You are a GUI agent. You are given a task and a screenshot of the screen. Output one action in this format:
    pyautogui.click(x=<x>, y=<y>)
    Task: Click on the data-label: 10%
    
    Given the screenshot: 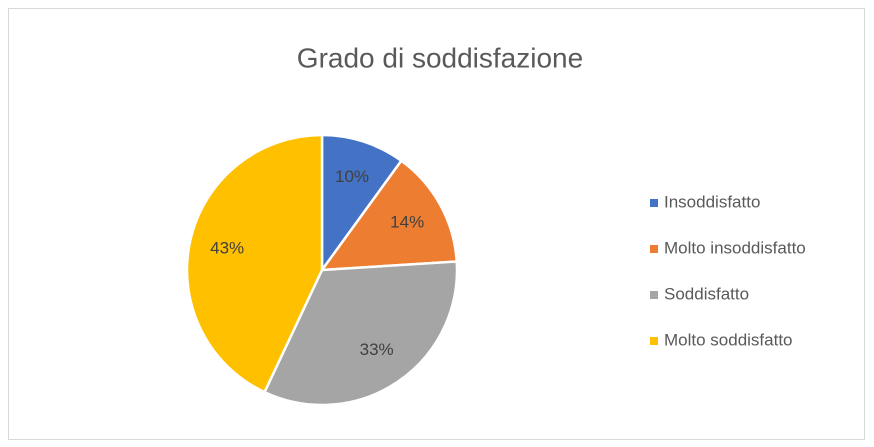 What is the action you would take?
    pyautogui.click(x=352, y=176)
    